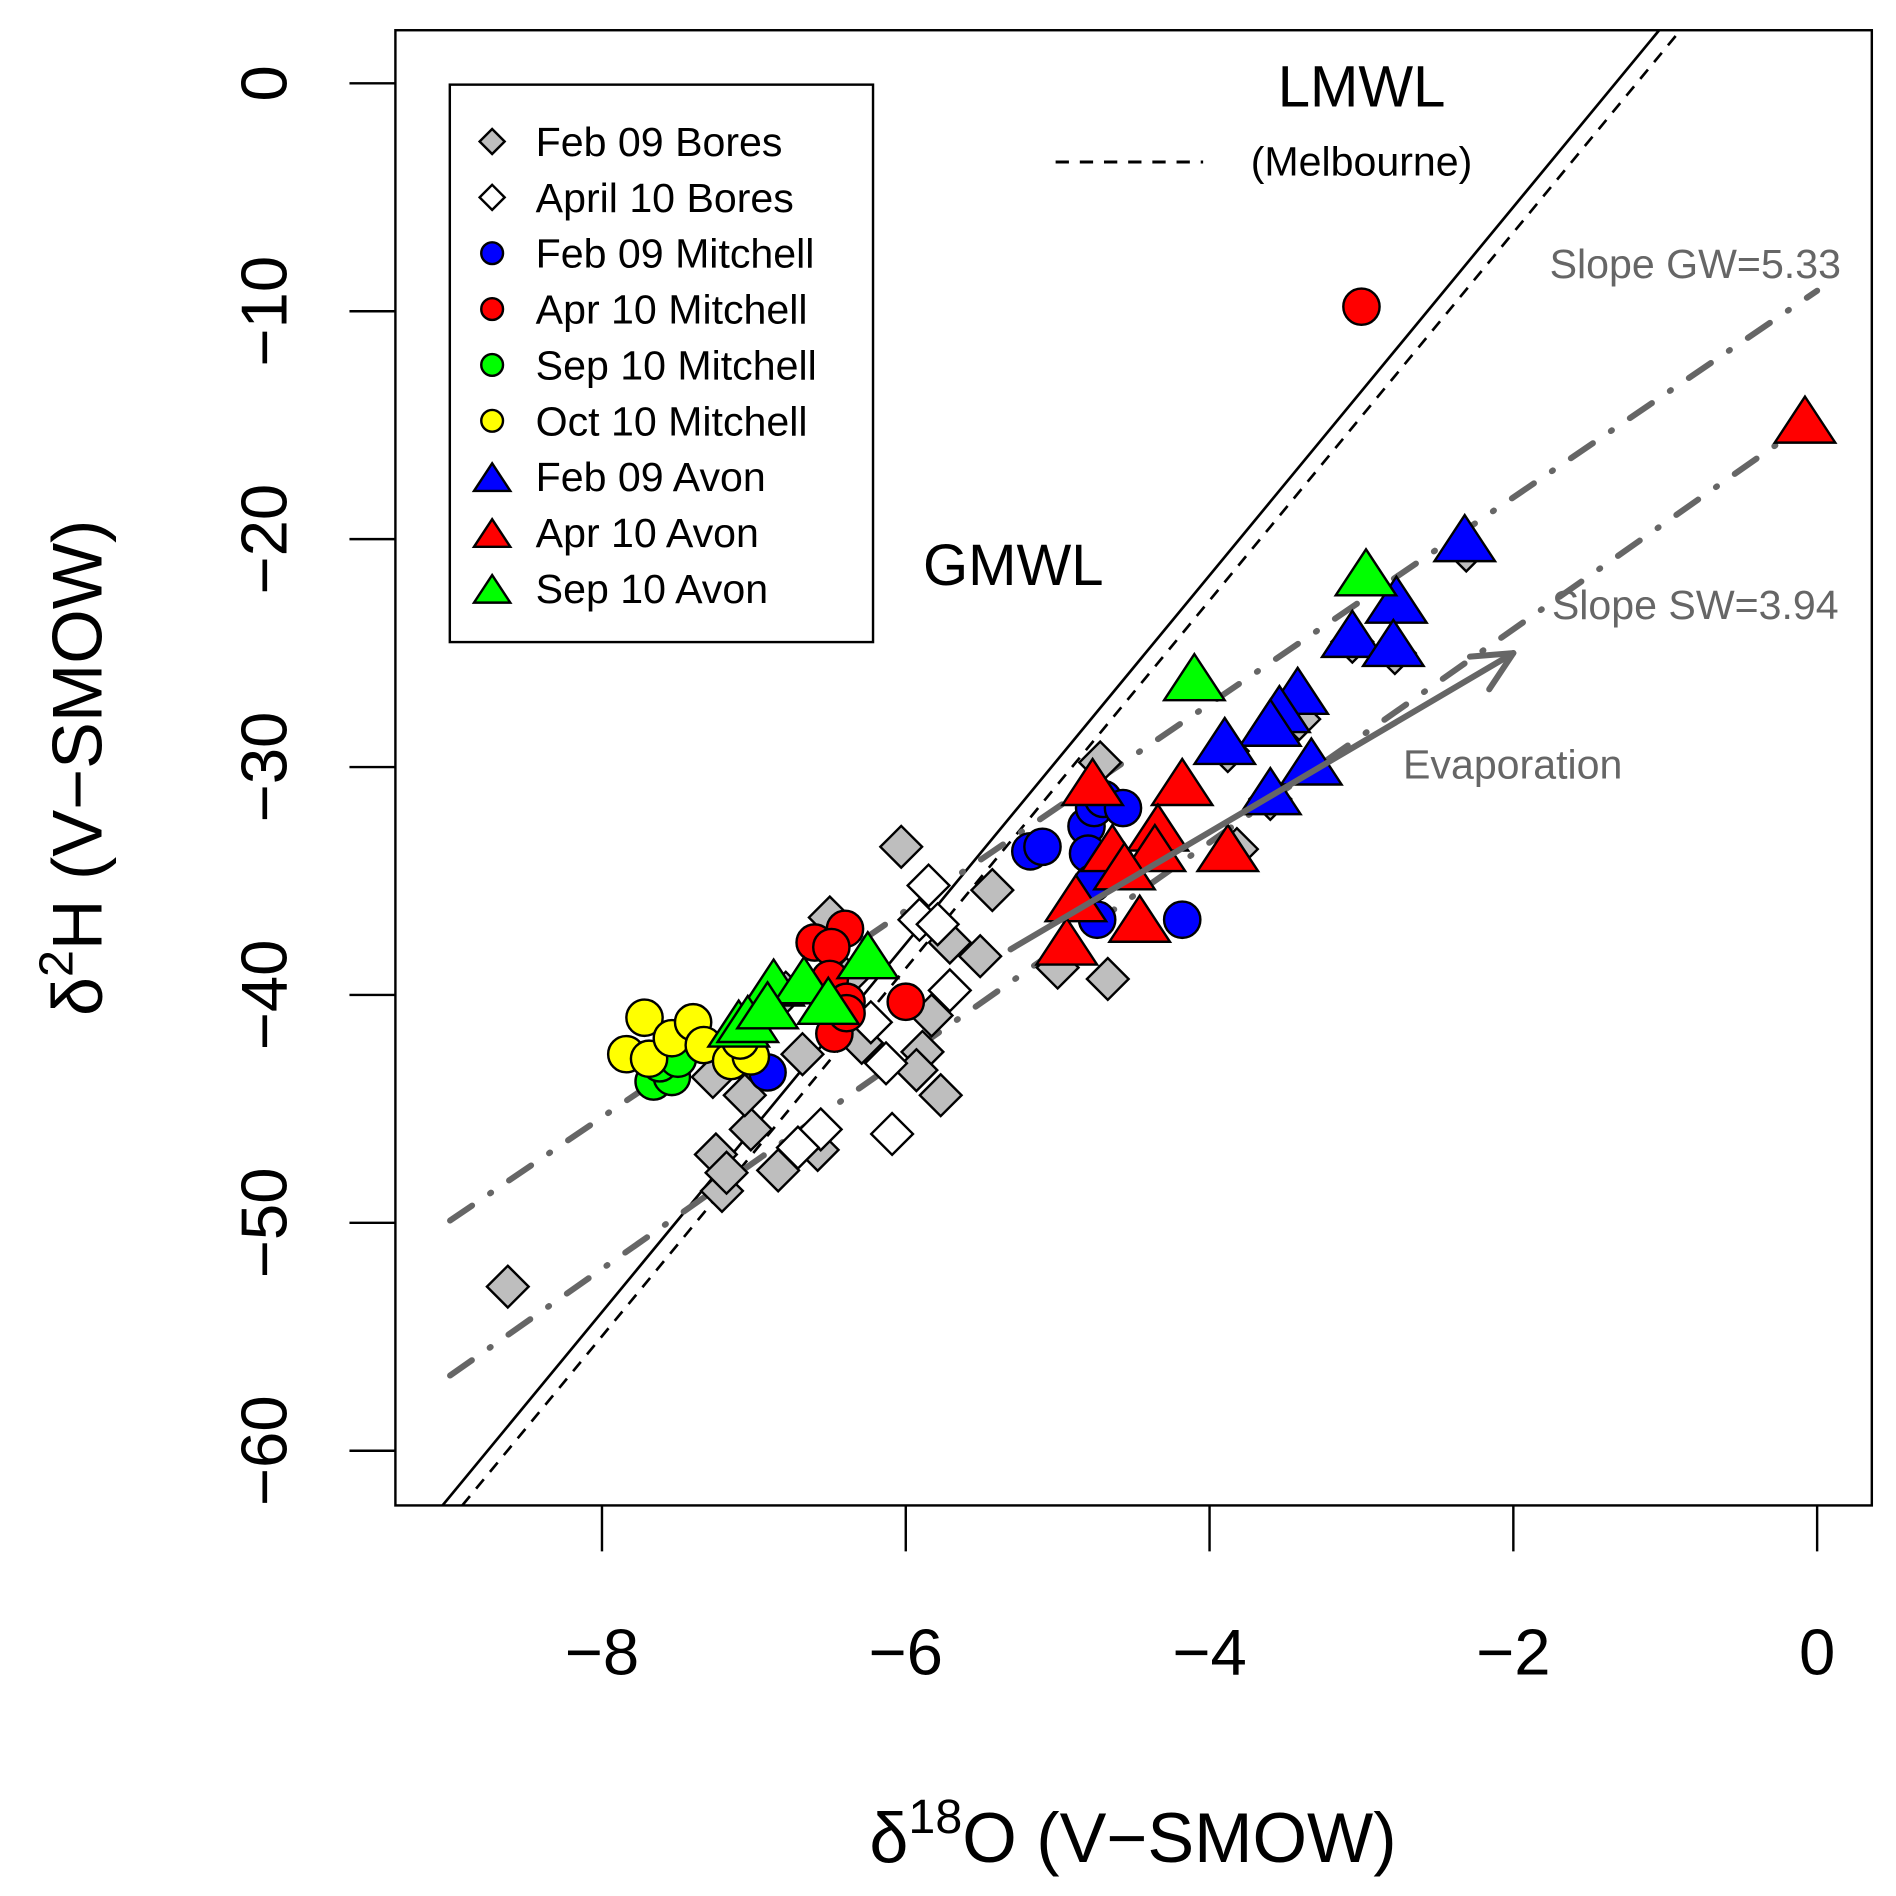  I want to click on legend-label: April 10 Bores, so click(665, 198).